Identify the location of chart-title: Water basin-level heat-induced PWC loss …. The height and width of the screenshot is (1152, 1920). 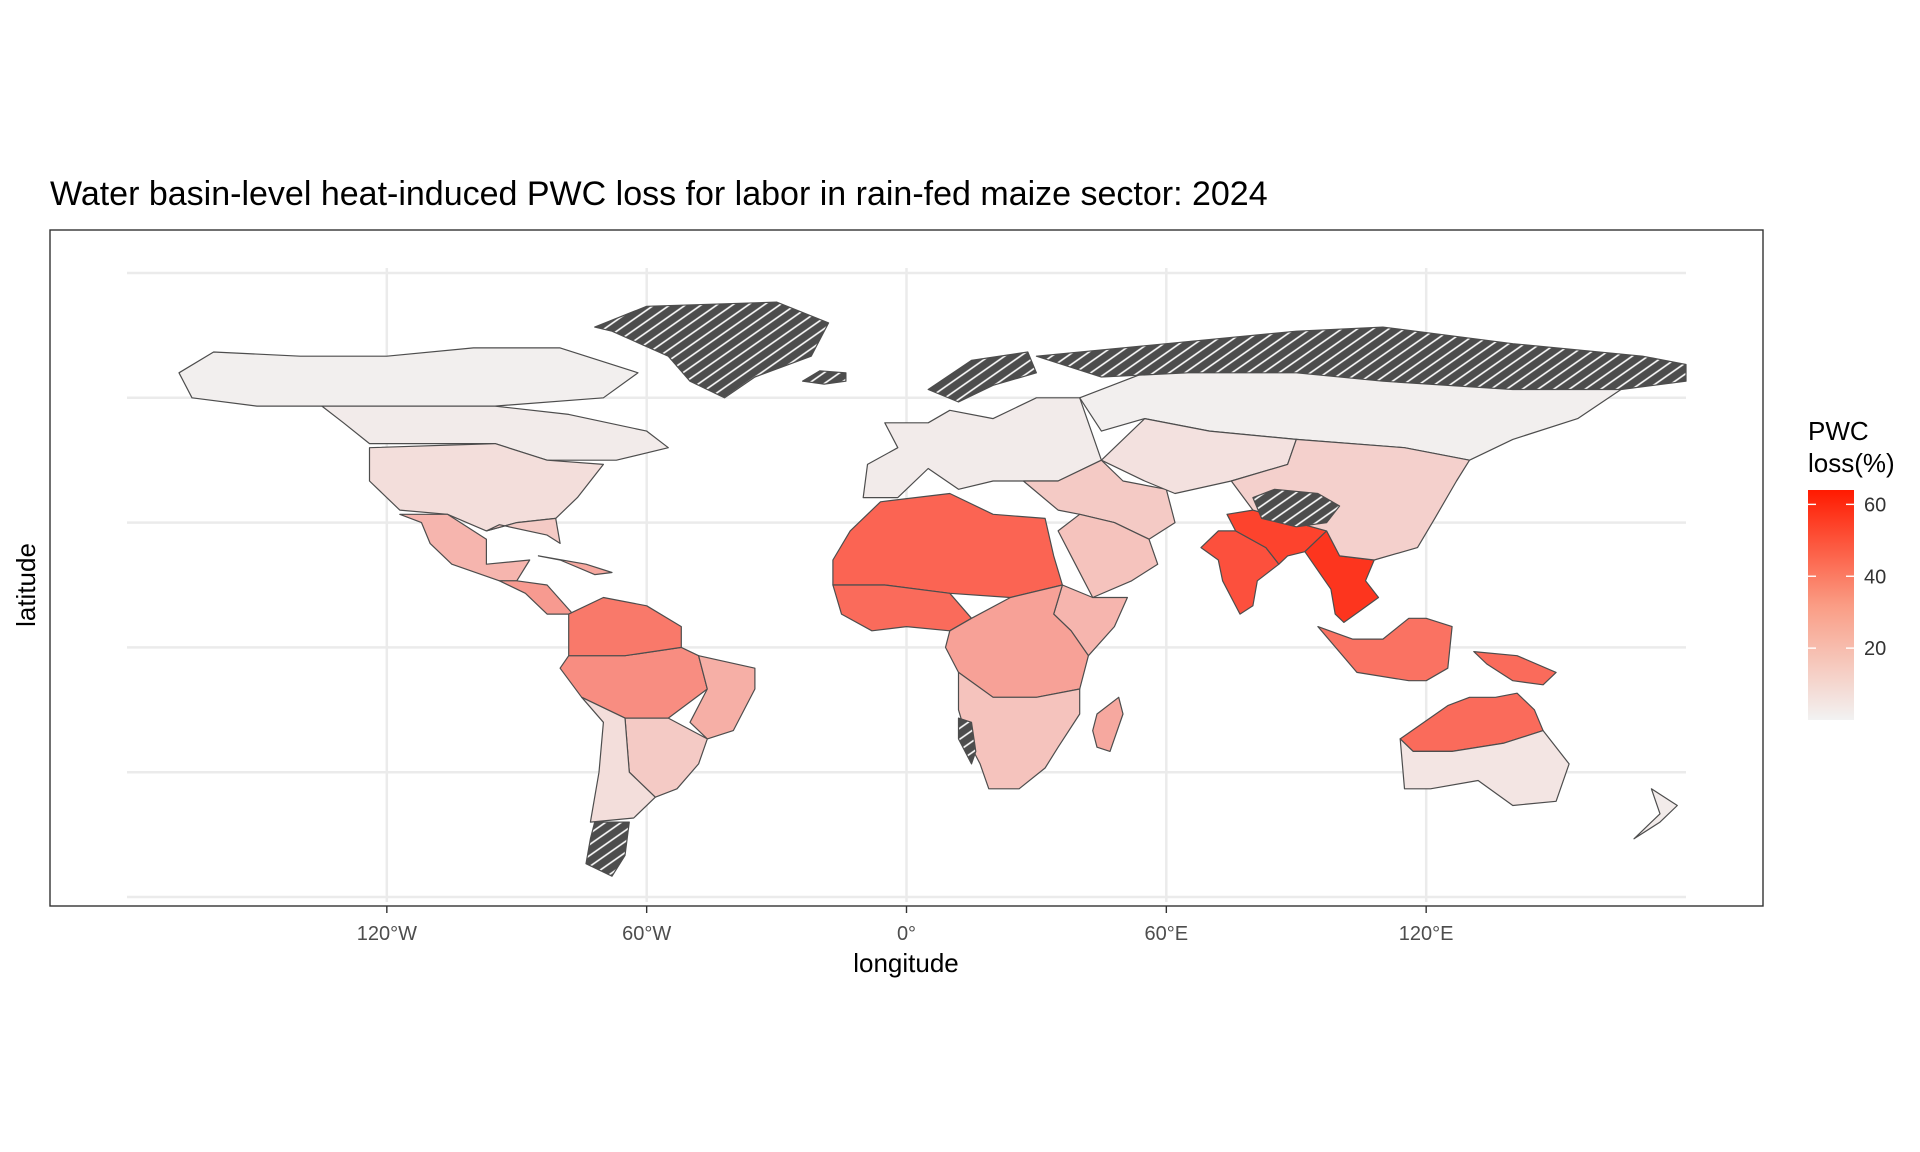
(659, 194).